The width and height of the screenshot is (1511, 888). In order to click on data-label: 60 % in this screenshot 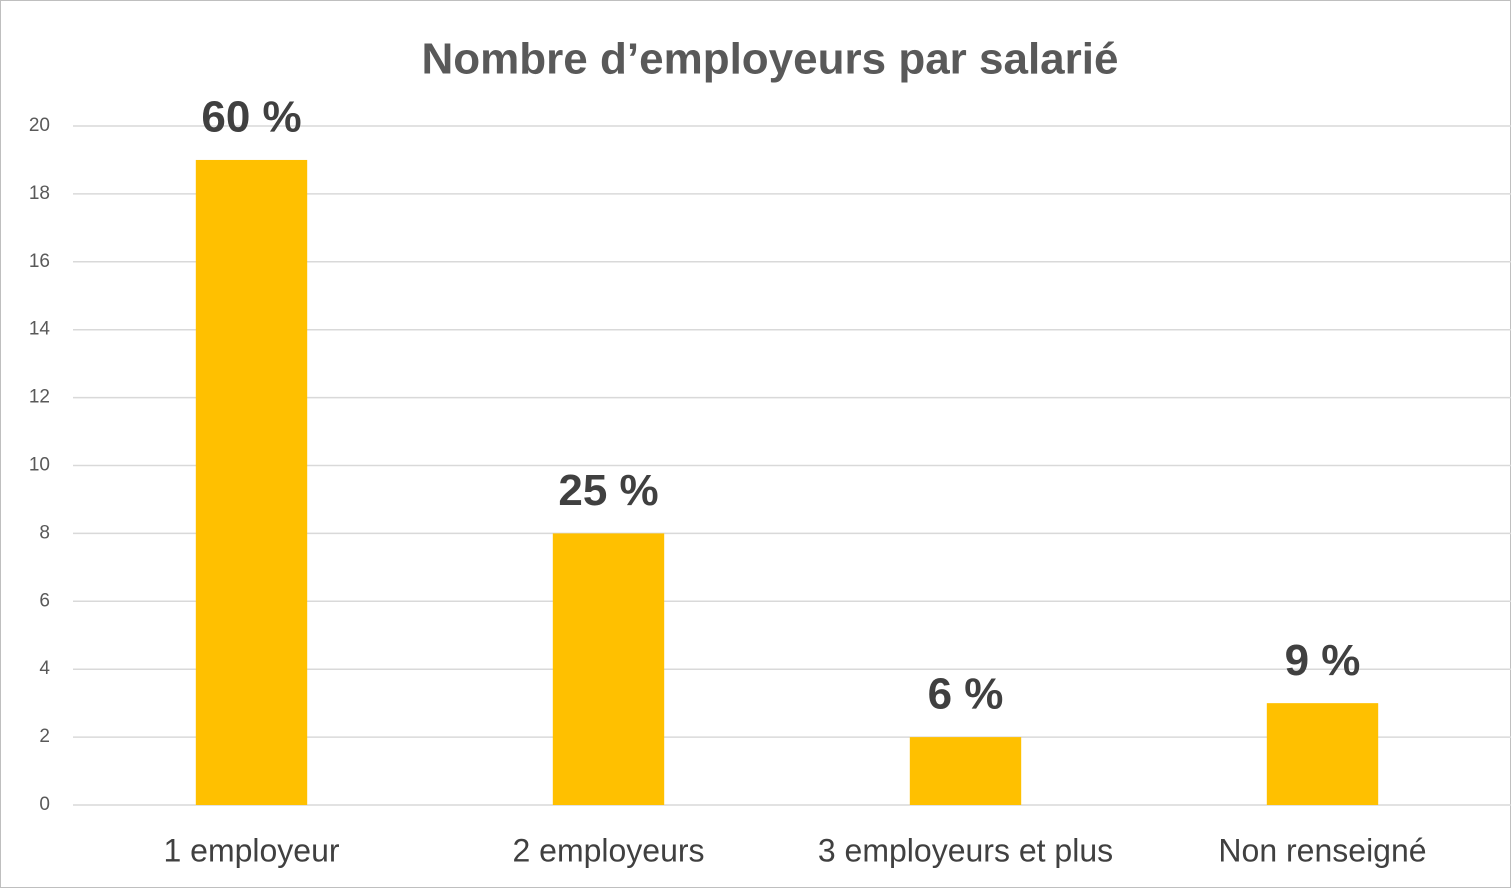, I will do `click(251, 117)`.